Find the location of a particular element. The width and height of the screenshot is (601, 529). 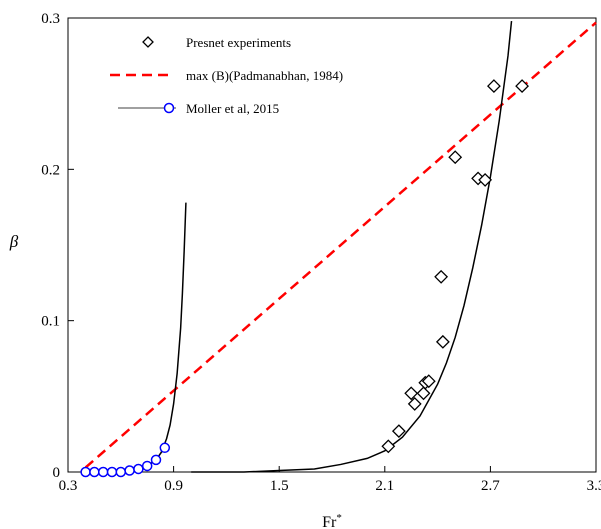

y-tick-label: 0.2 is located at coordinates (50, 170).